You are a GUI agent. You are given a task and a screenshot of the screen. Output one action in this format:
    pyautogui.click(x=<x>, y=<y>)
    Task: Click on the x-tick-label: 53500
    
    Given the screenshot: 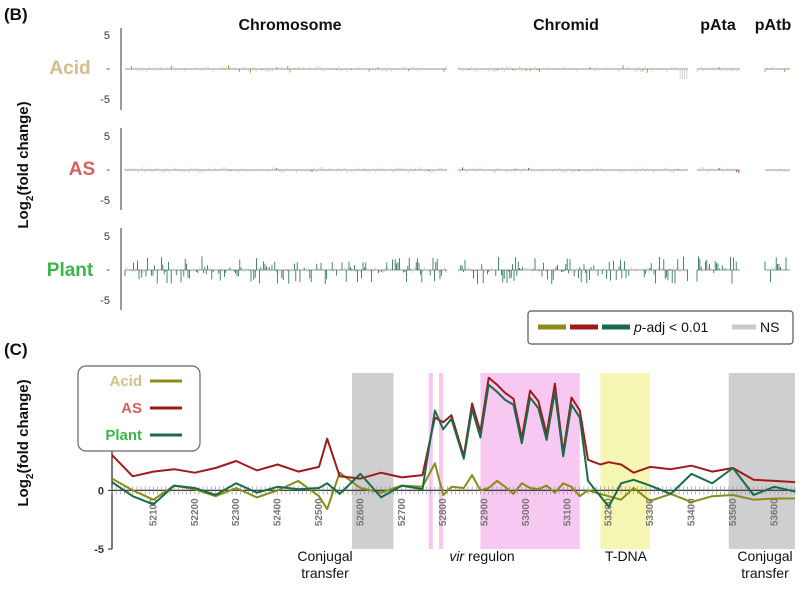 What is the action you would take?
    pyautogui.click(x=733, y=512)
    